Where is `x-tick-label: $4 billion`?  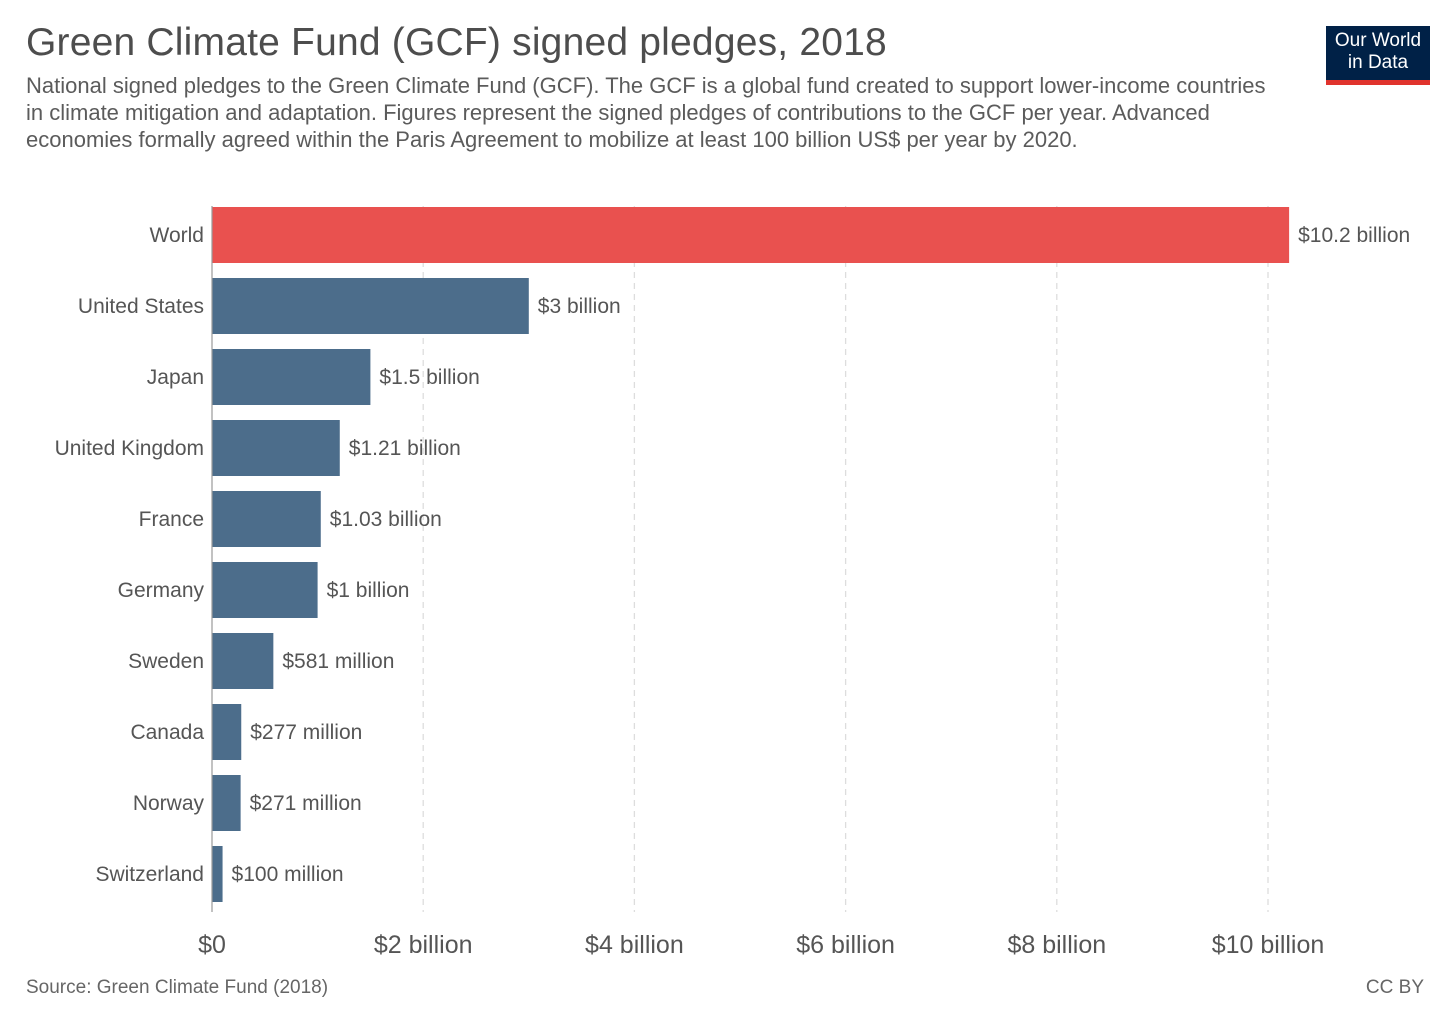 x-tick-label: $4 billion is located at coordinates (634, 945).